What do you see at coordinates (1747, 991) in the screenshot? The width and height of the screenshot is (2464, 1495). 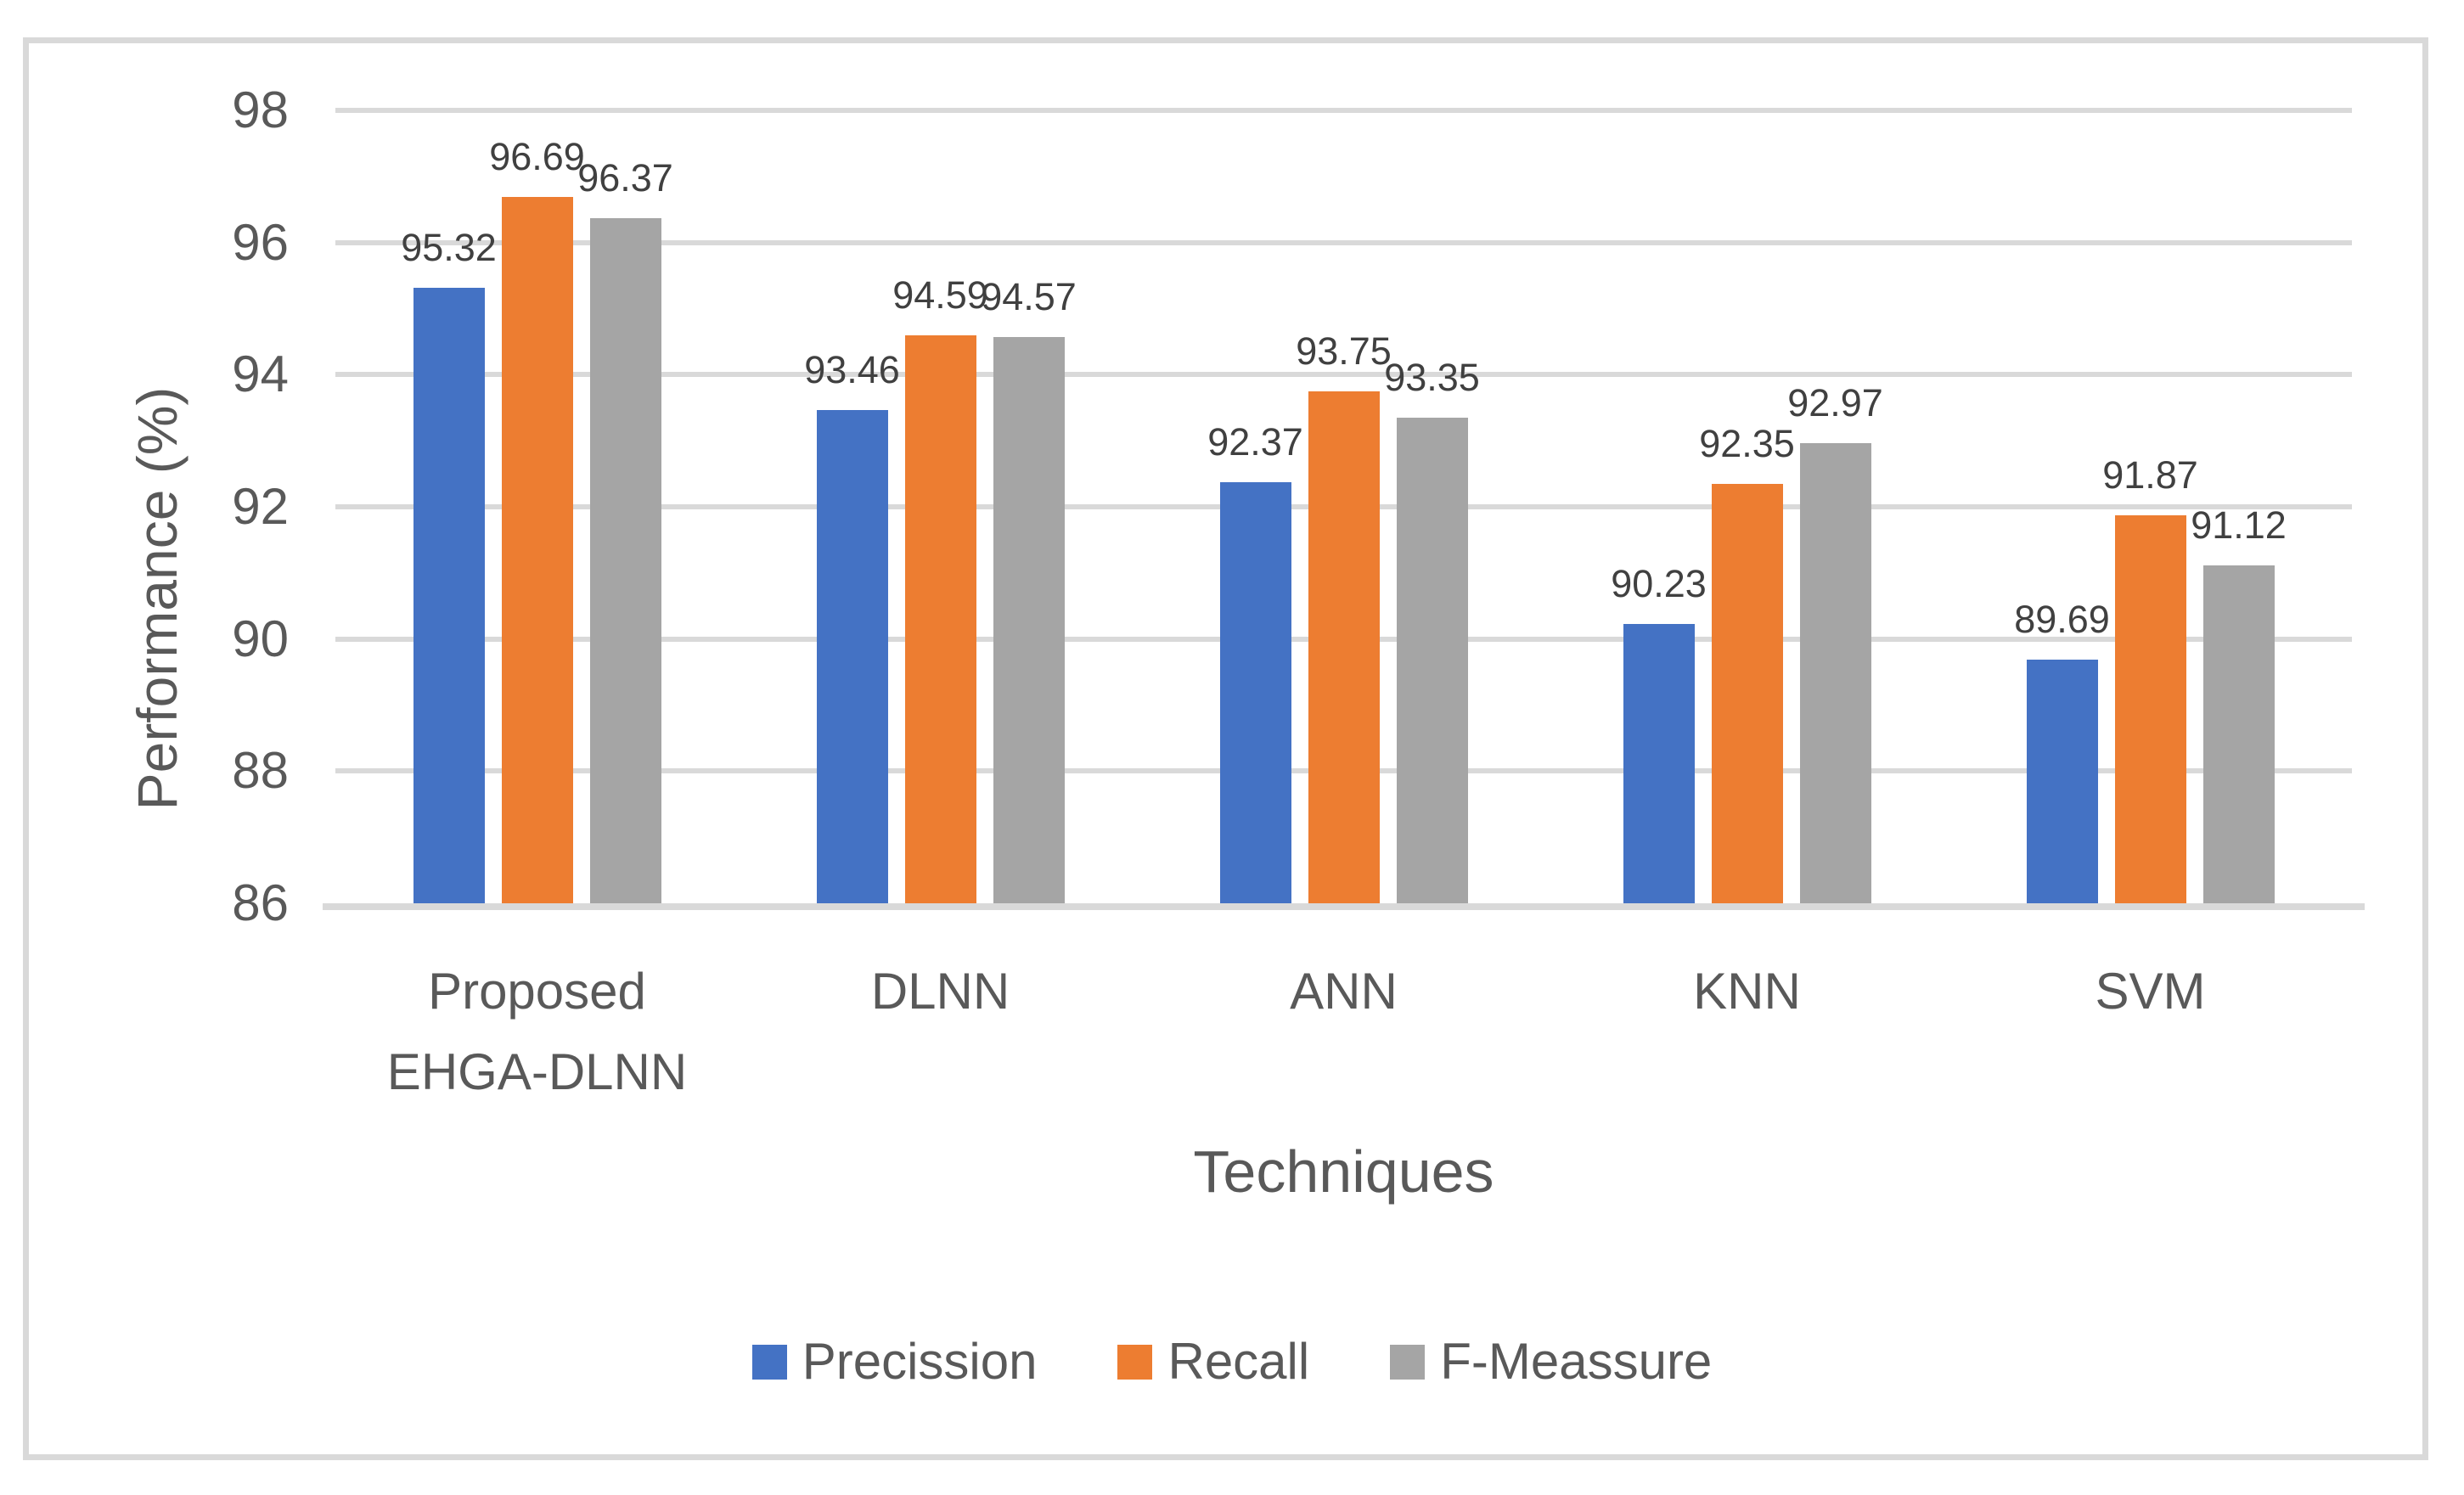 I see `category-label: KNN` at bounding box center [1747, 991].